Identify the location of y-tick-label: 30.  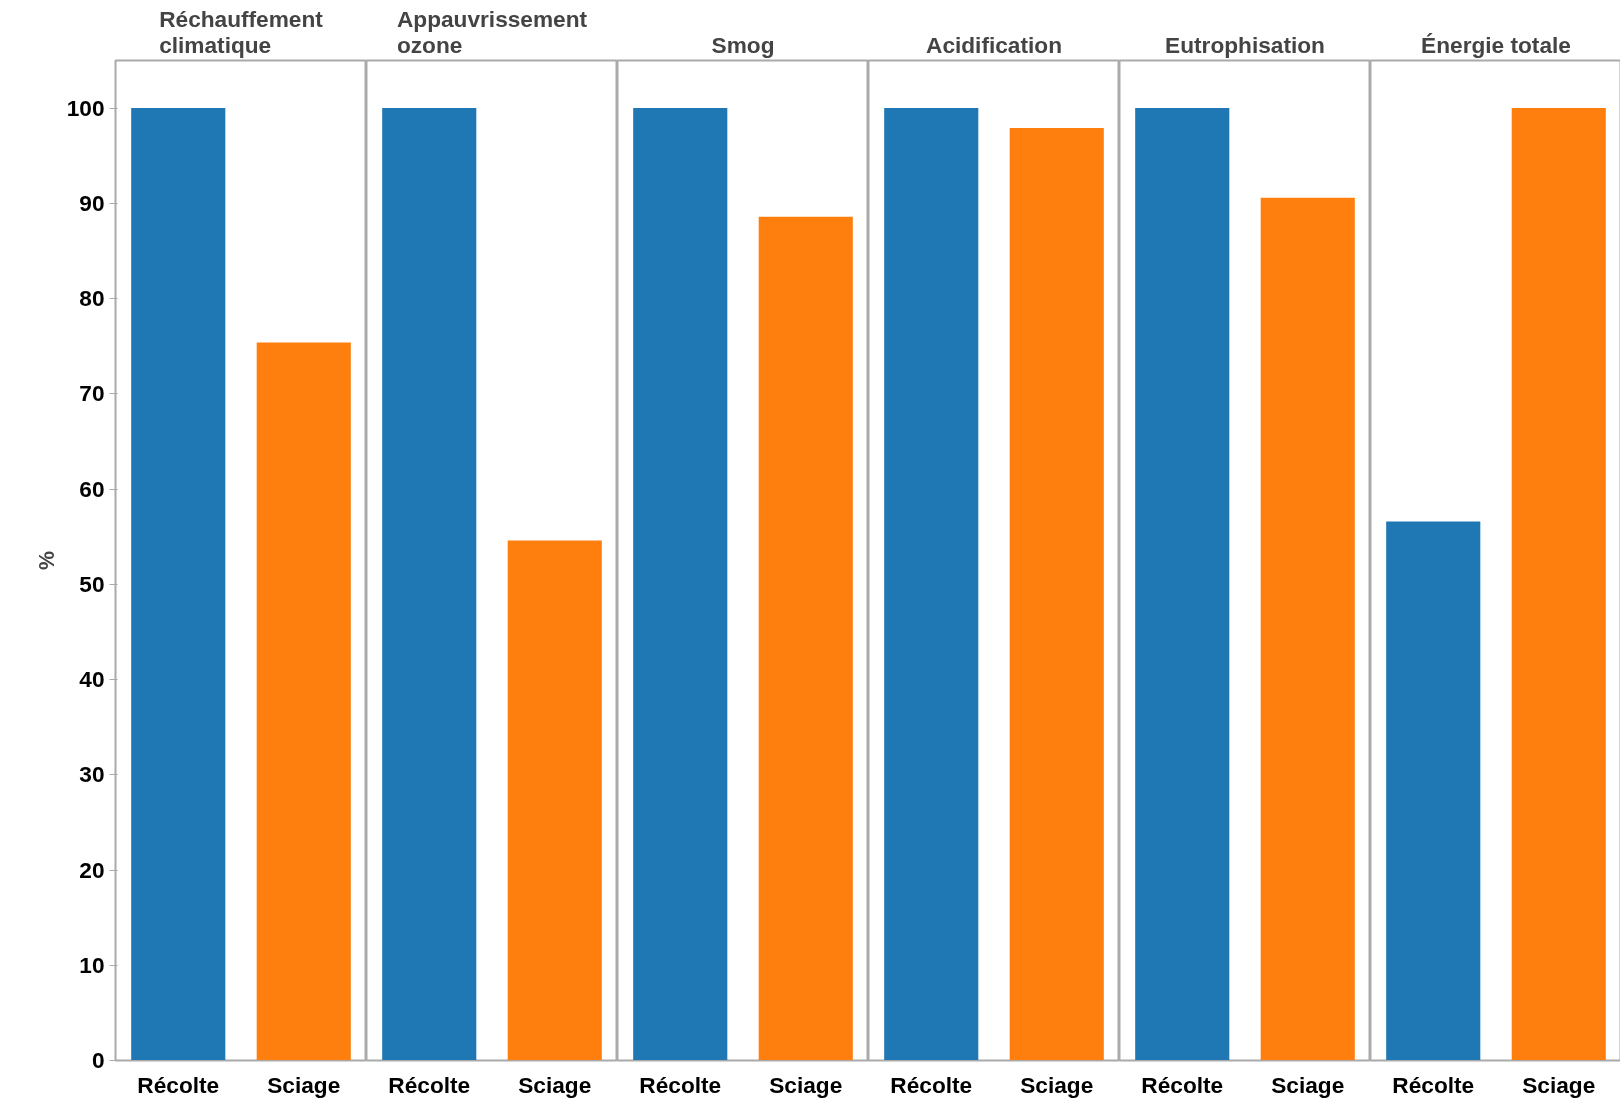
(92, 774).